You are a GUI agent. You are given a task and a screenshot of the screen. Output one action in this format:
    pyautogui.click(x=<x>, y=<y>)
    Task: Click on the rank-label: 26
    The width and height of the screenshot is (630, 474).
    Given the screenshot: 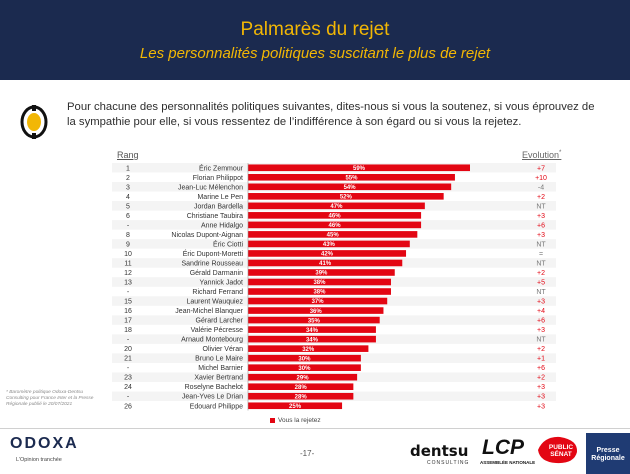 What is the action you would take?
    pyautogui.click(x=128, y=406)
    